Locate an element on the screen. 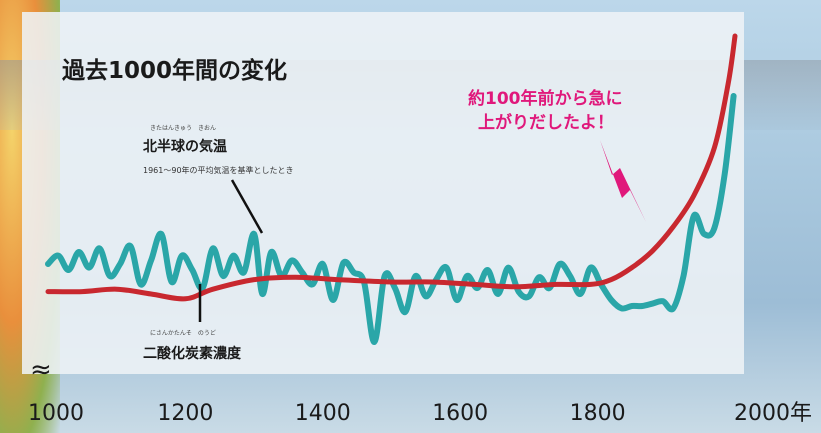 The width and height of the screenshot is (821, 433). x-tick-label: 1800 is located at coordinates (598, 413).